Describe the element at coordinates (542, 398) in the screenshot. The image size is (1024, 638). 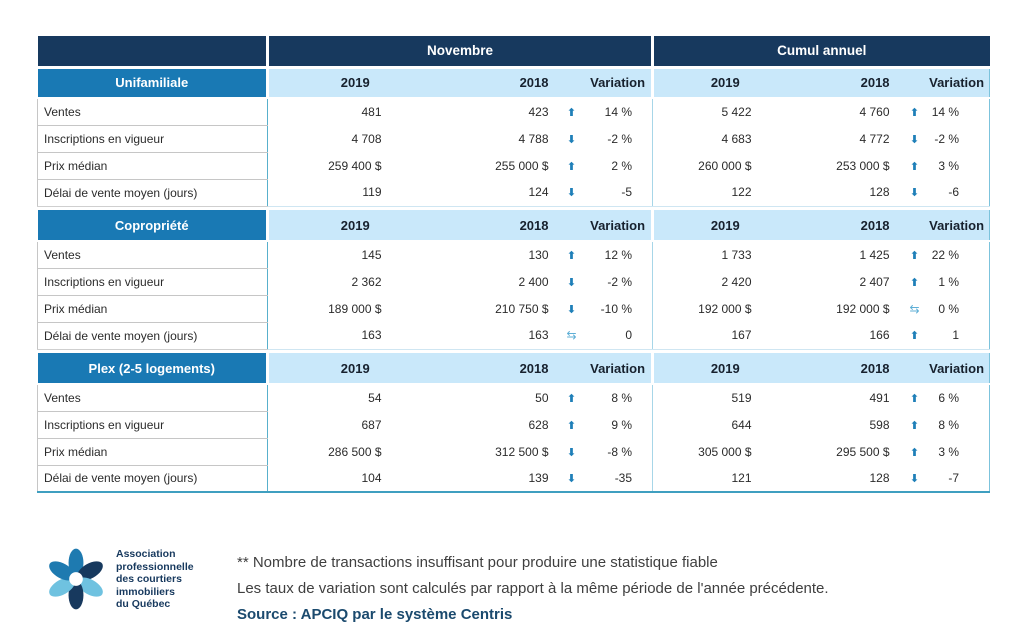
I see `nov-2018-value: 50` at that location.